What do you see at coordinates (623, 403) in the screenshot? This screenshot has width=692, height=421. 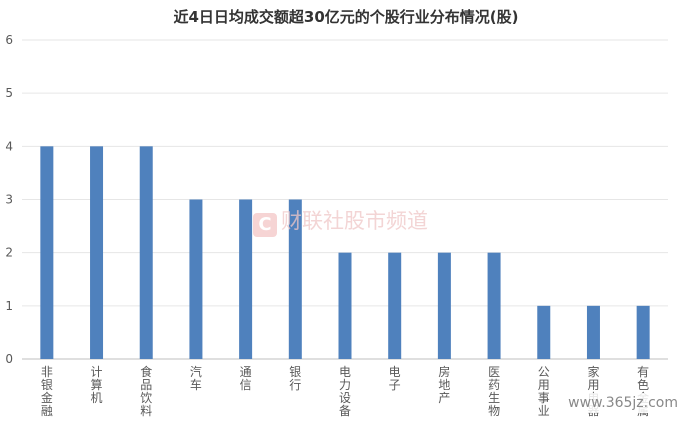 I see `site-watermark: www.365jz.com` at bounding box center [623, 403].